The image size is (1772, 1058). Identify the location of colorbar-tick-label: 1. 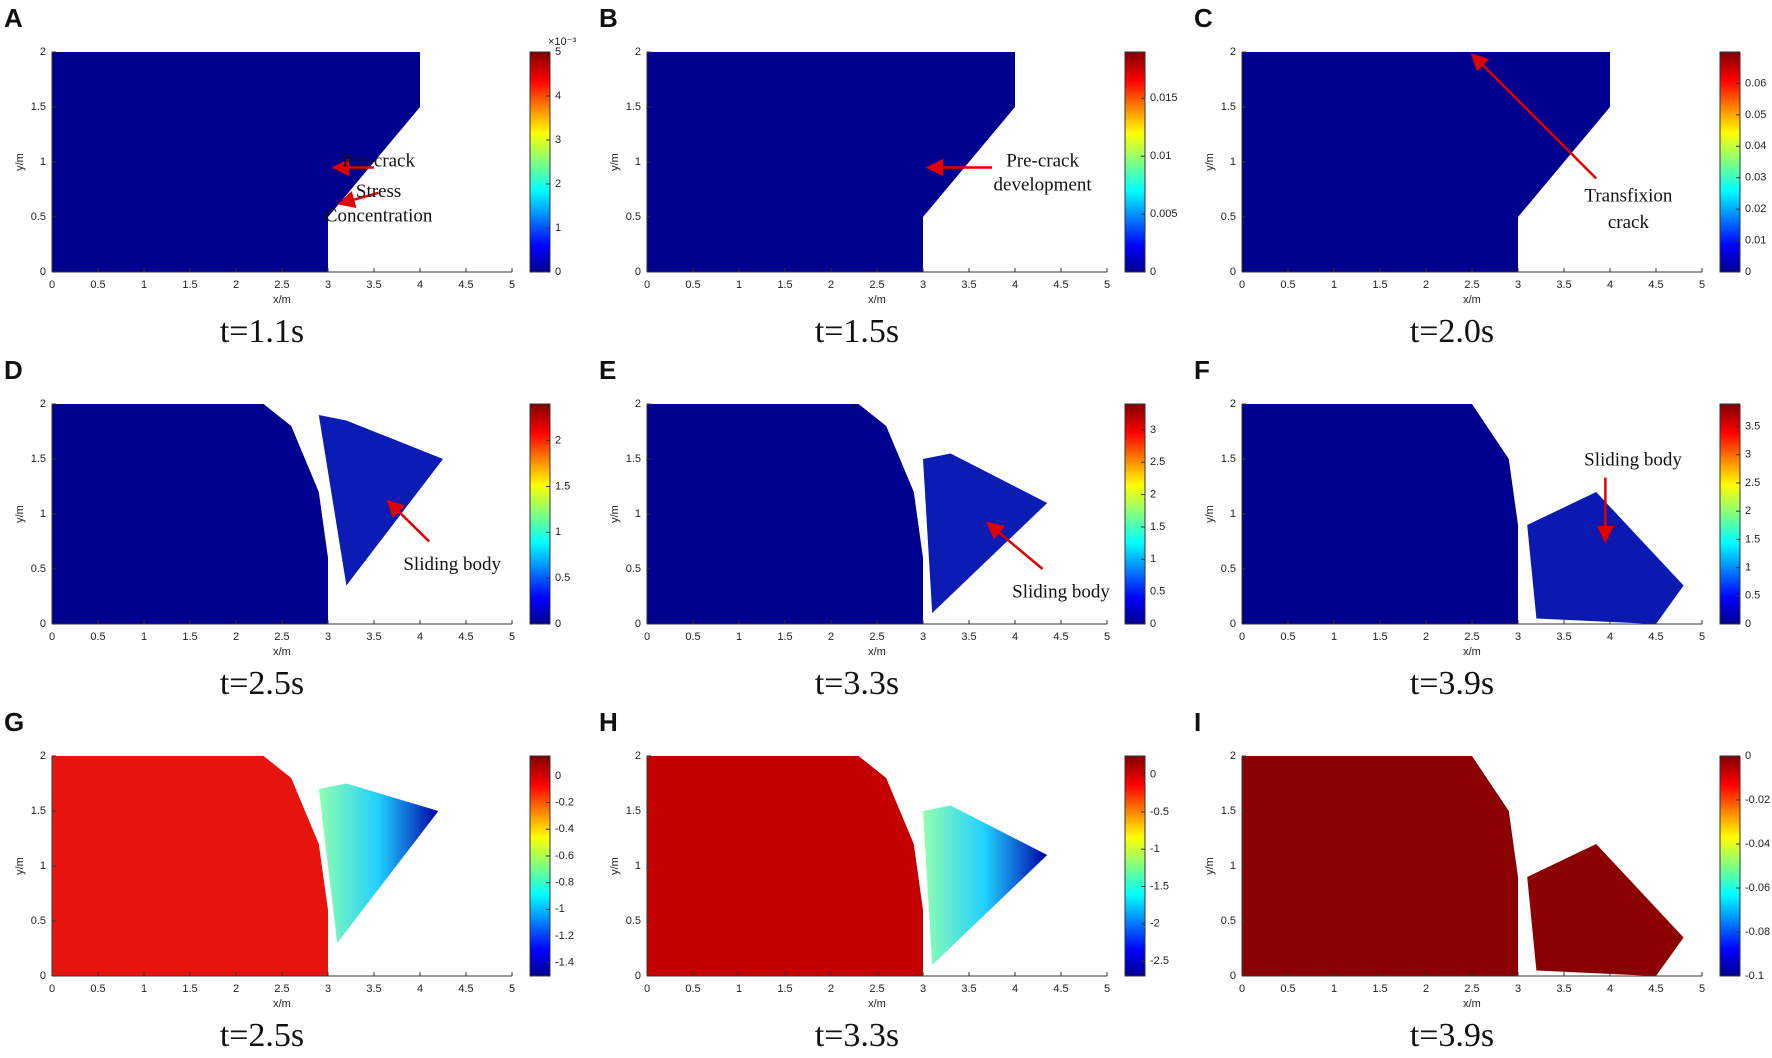
(1748, 567).